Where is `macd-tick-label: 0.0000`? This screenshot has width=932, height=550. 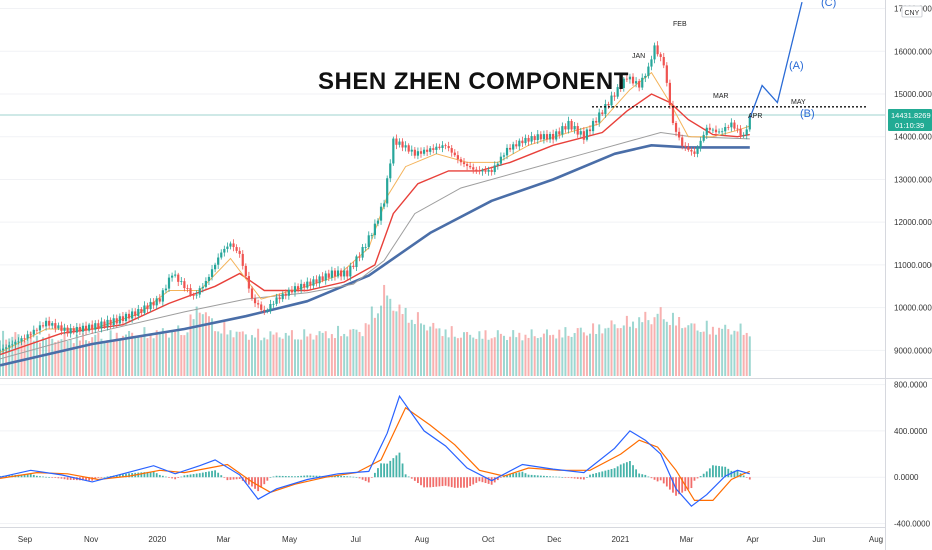 macd-tick-label: 0.0000 is located at coordinates (906, 477).